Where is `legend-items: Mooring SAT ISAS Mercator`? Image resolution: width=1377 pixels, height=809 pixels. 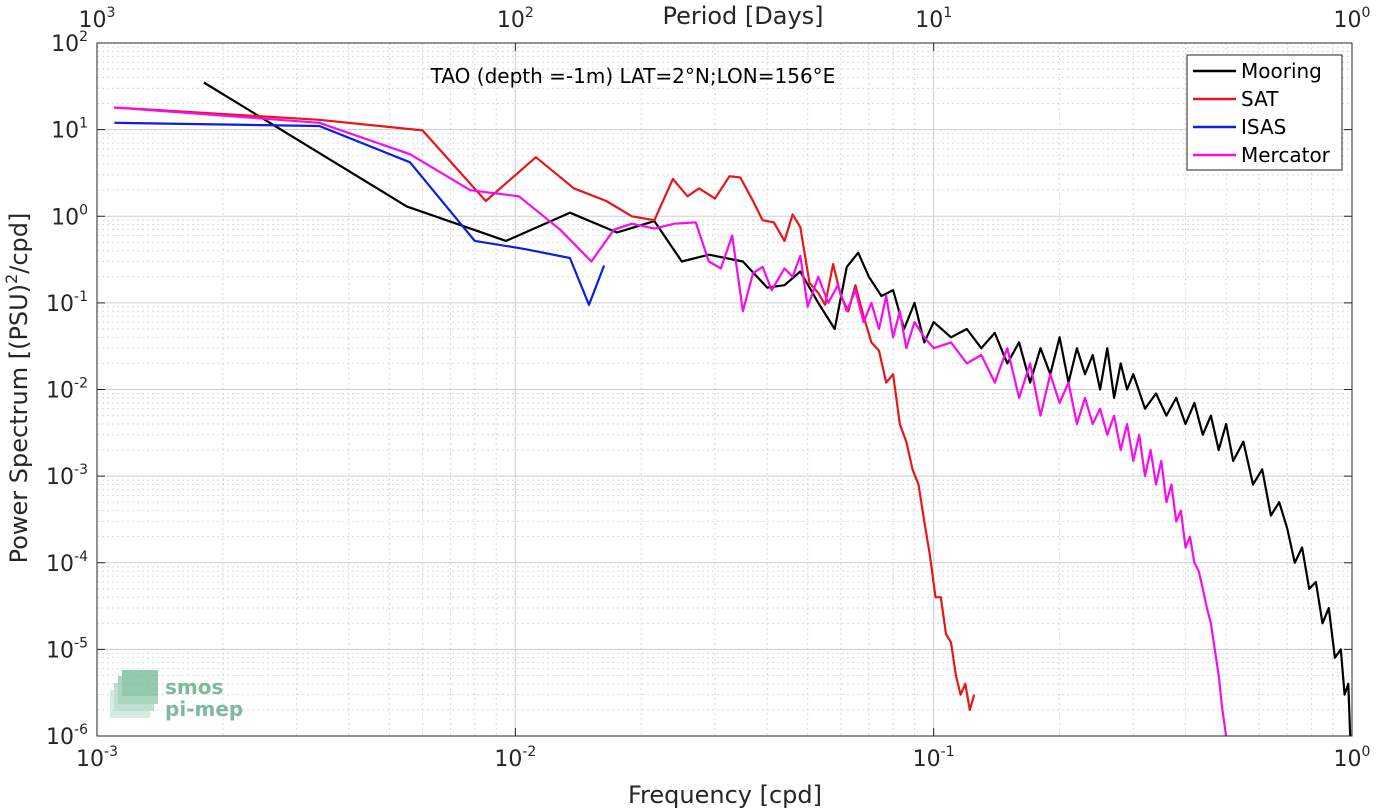 legend-items: Mooring SAT ISAS Mercator is located at coordinates (1262, 113).